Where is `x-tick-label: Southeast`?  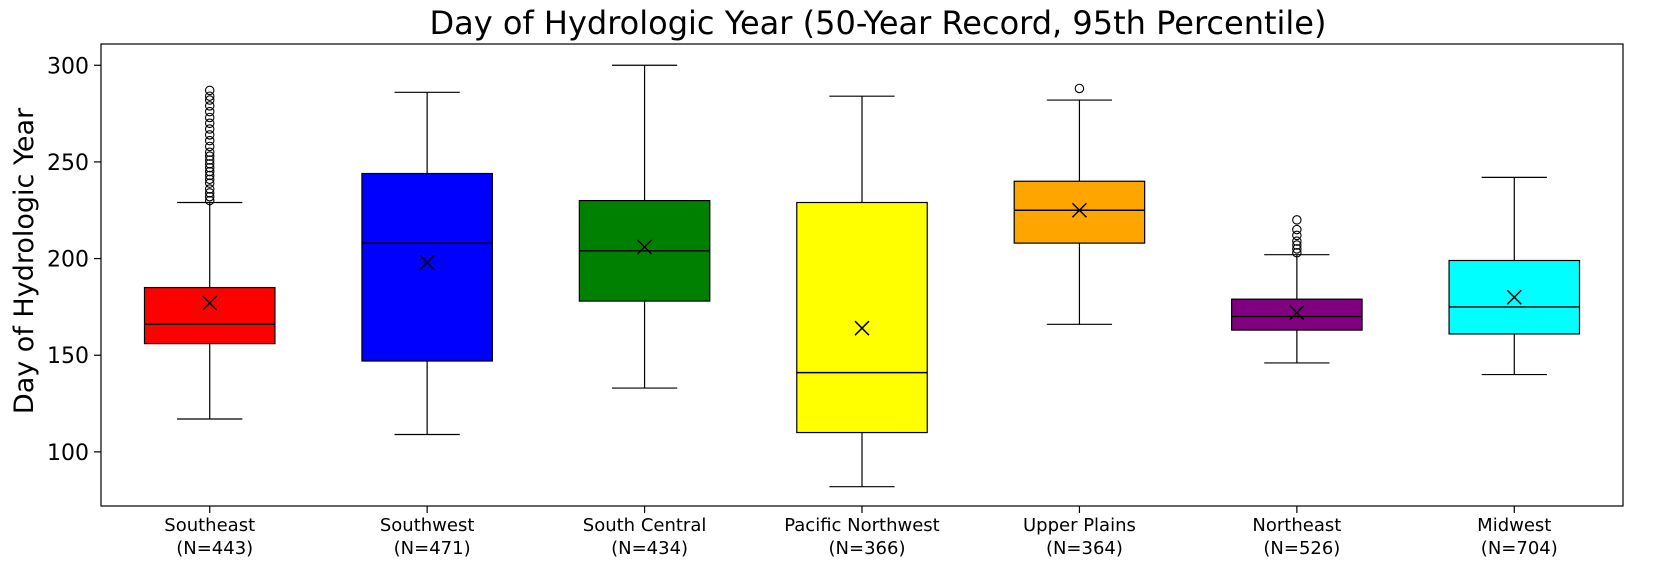
x-tick-label: Southeast is located at coordinates (209, 525).